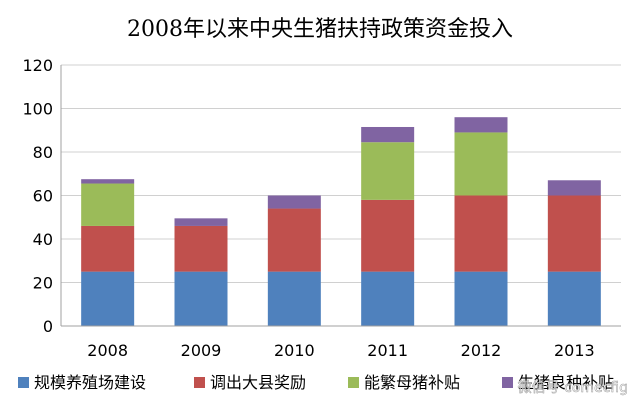  Describe the element at coordinates (37, 65) in the screenshot. I see `y-tick-label: 120` at that location.